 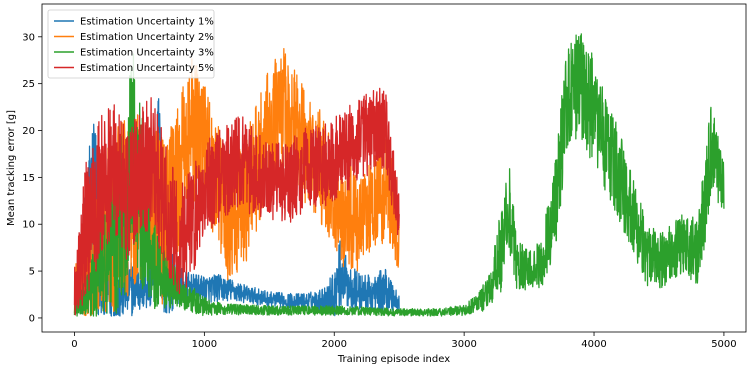 What do you see at coordinates (147, 22) in the screenshot?
I see `legend-label-1: Estimation Uncertainty 1%` at bounding box center [147, 22].